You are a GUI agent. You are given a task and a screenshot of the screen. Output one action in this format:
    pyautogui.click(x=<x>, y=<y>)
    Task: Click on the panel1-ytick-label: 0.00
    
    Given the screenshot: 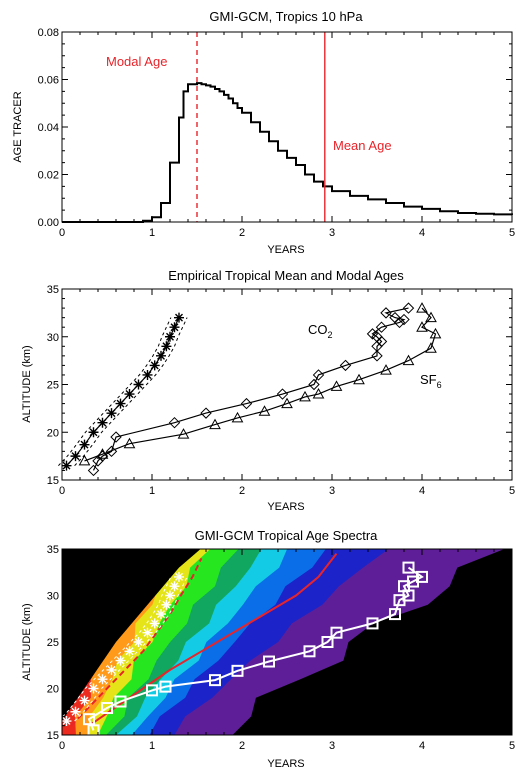 What is the action you would take?
    pyautogui.click(x=48, y=223)
    